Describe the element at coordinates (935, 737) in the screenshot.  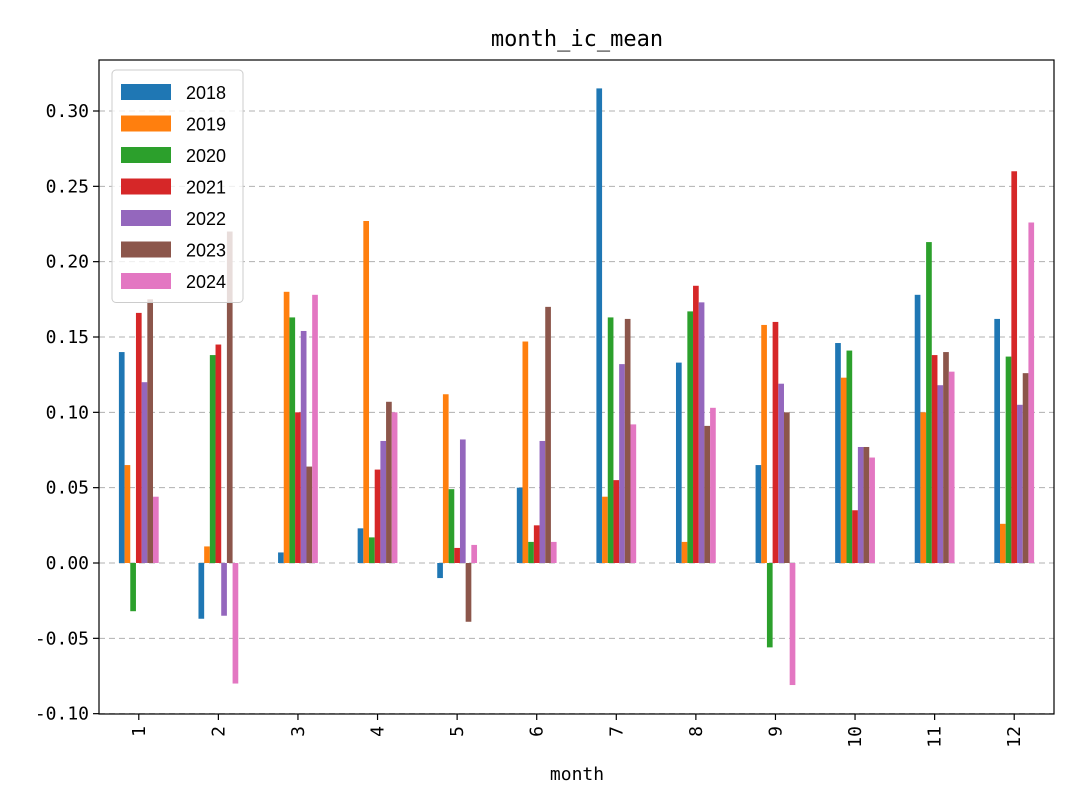
I see `x-tick-label: 11` at that location.